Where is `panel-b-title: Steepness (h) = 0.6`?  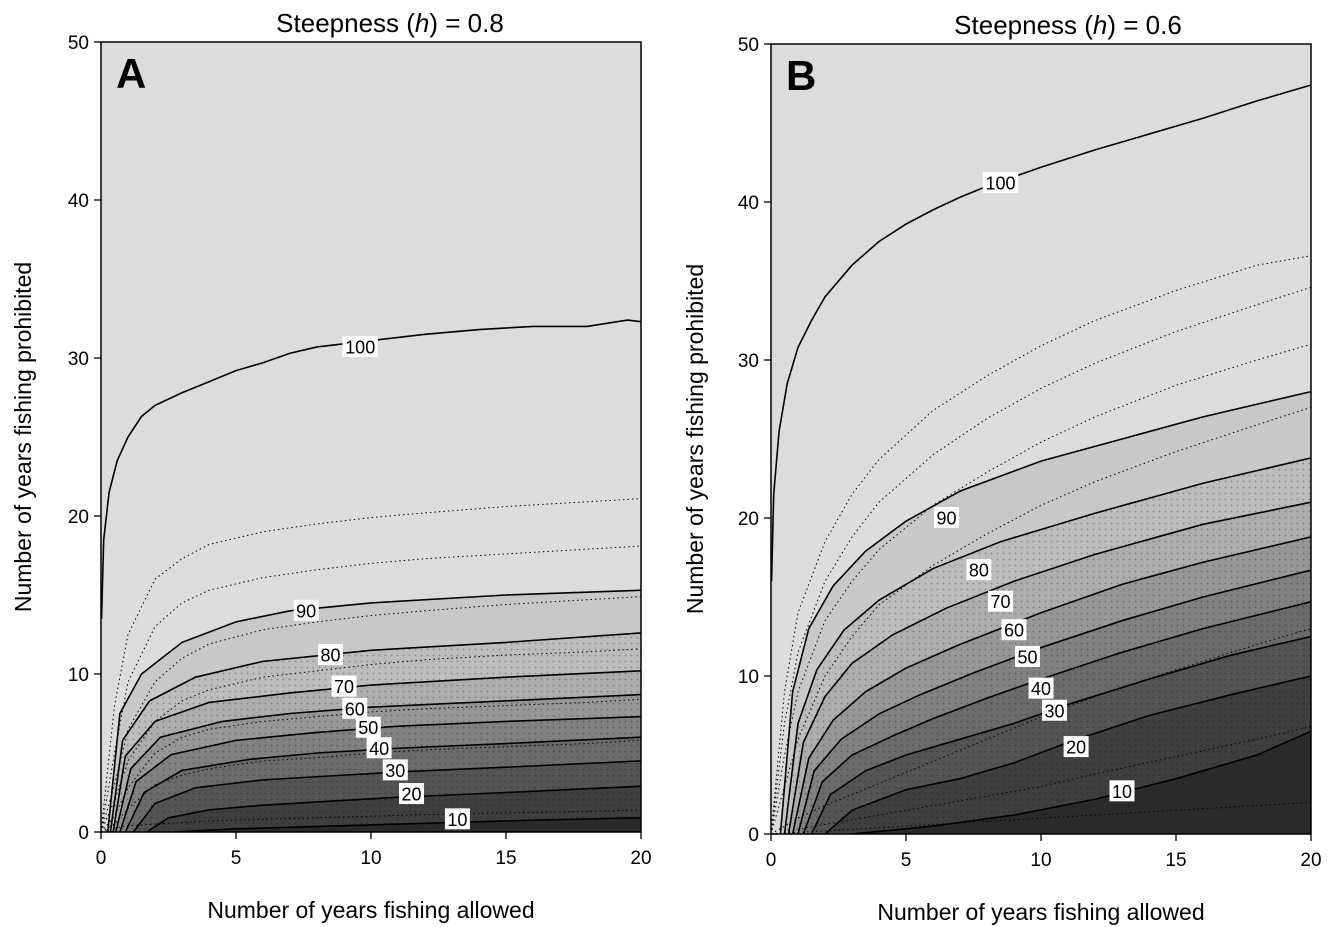
panel-b-title: Steepness (h) = 0.6 is located at coordinates (1068, 25).